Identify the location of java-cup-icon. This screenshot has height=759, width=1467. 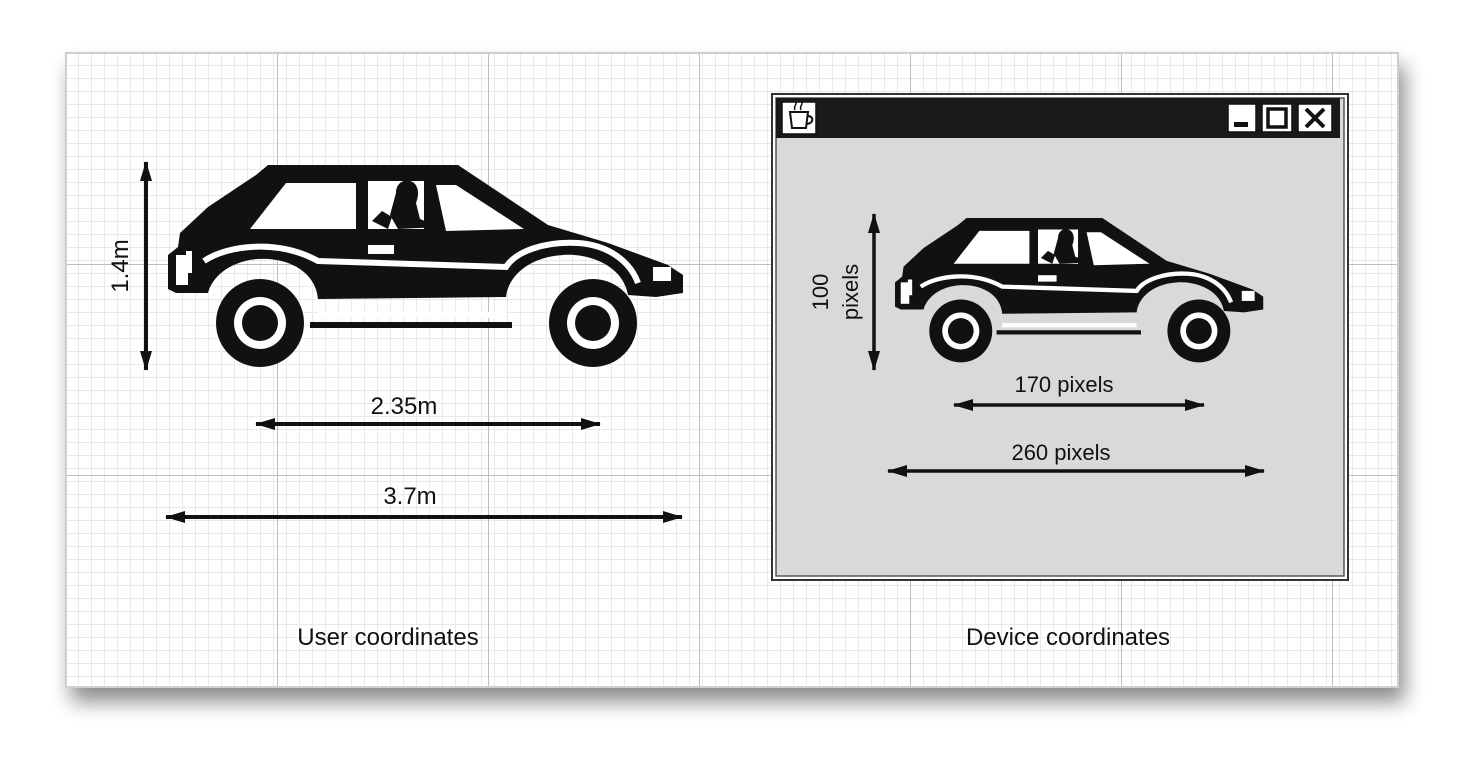
(799, 118).